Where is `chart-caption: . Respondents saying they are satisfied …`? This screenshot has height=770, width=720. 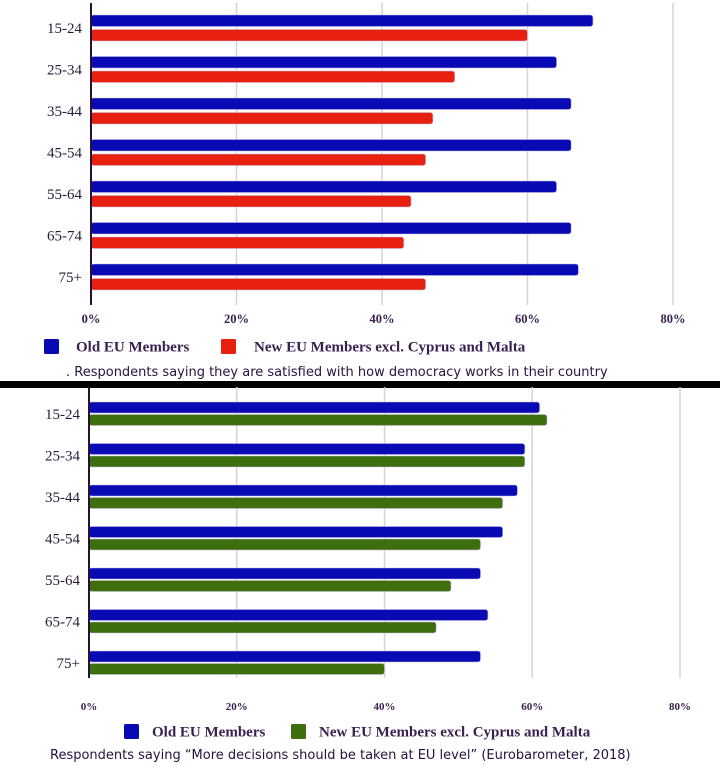
chart-caption: . Respondents saying they are satisfied … is located at coordinates (337, 372).